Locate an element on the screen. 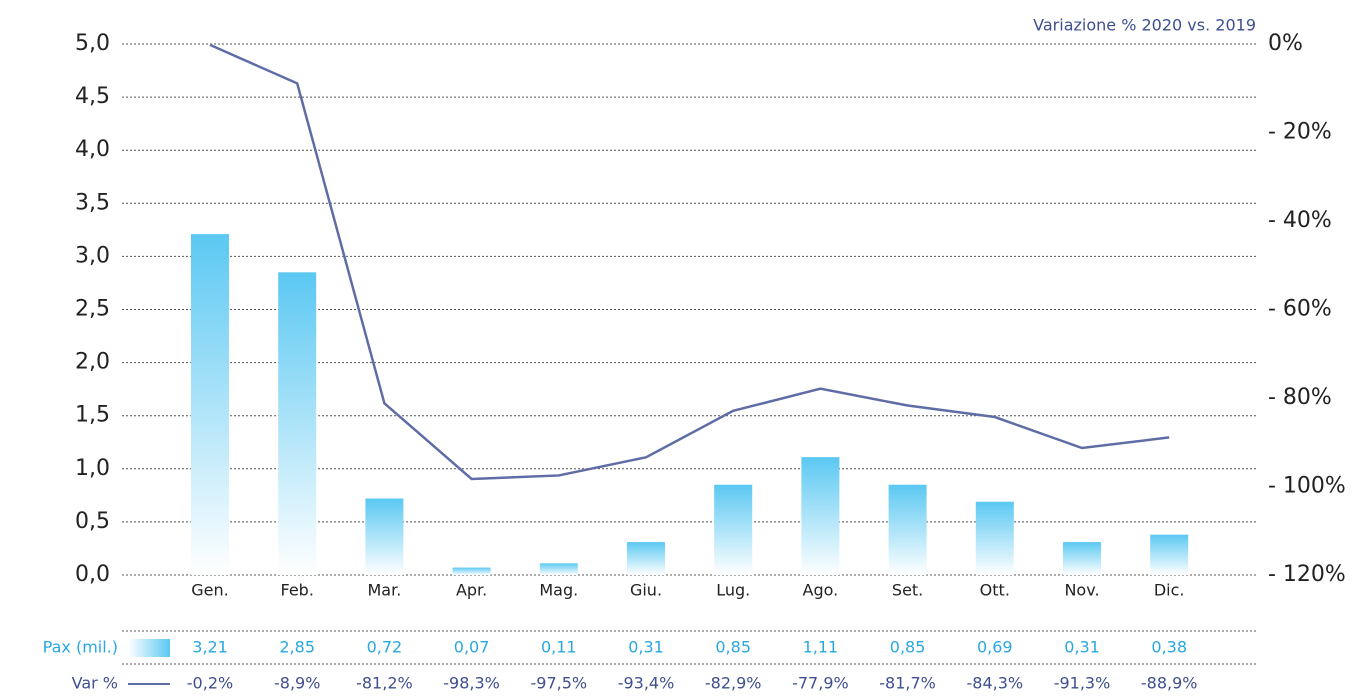 The width and height of the screenshot is (1364, 699). data-label: -77,9% is located at coordinates (820, 683).